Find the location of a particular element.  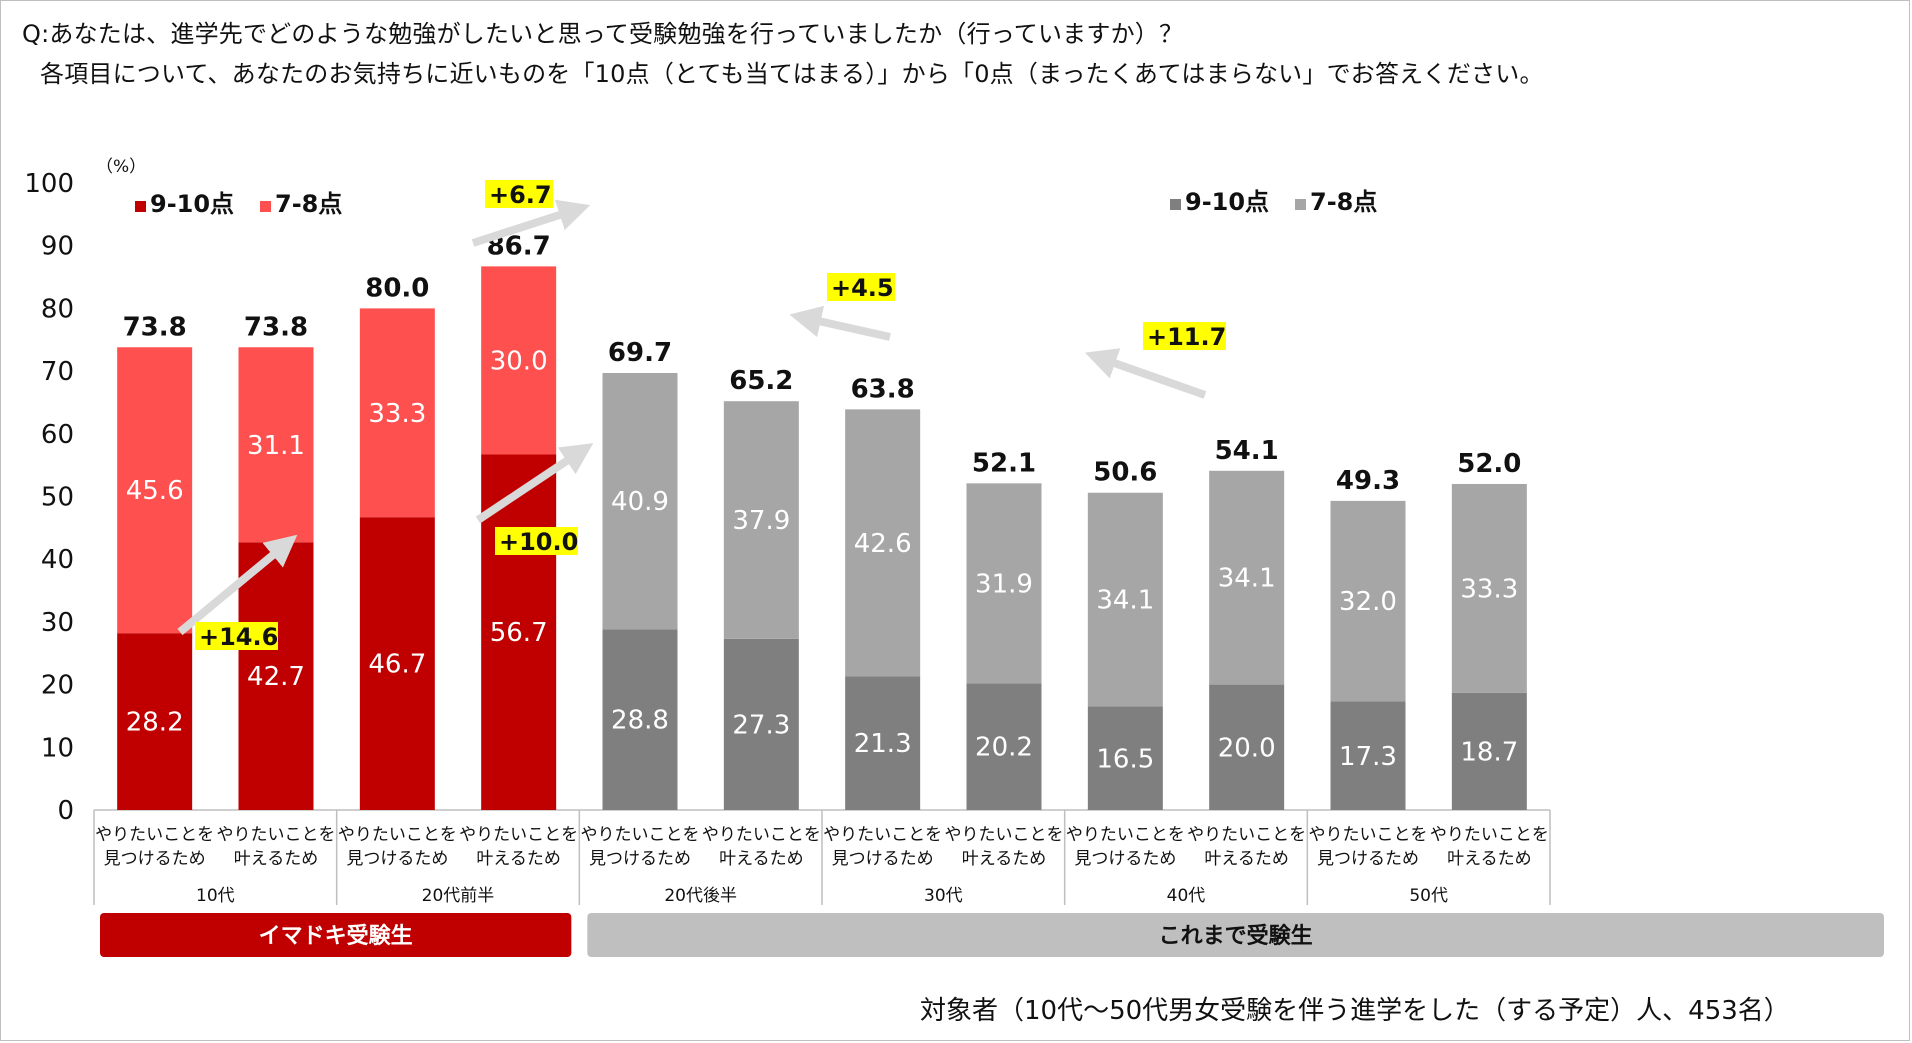

cohort-label-koremade: これまで受験生 is located at coordinates (1236, 936).